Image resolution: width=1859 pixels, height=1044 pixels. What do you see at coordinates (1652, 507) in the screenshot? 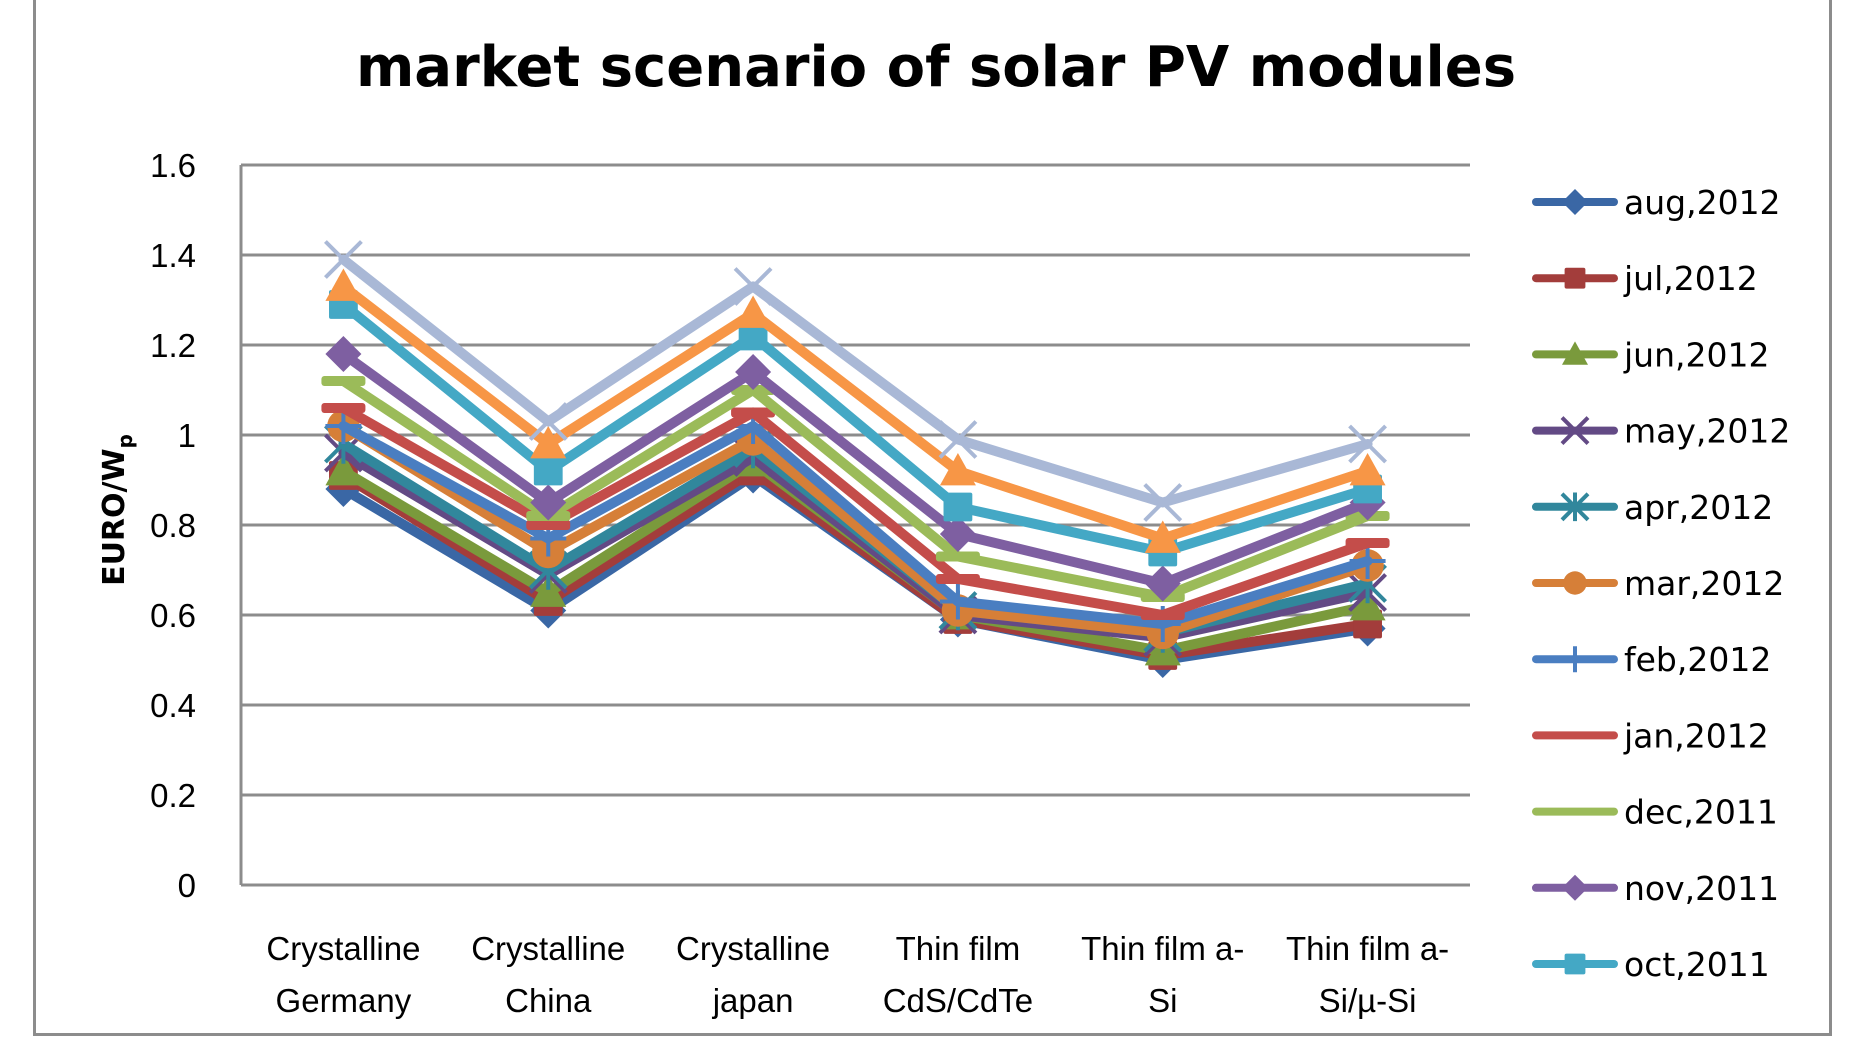
I see `legend-item: apr,2012` at bounding box center [1652, 507].